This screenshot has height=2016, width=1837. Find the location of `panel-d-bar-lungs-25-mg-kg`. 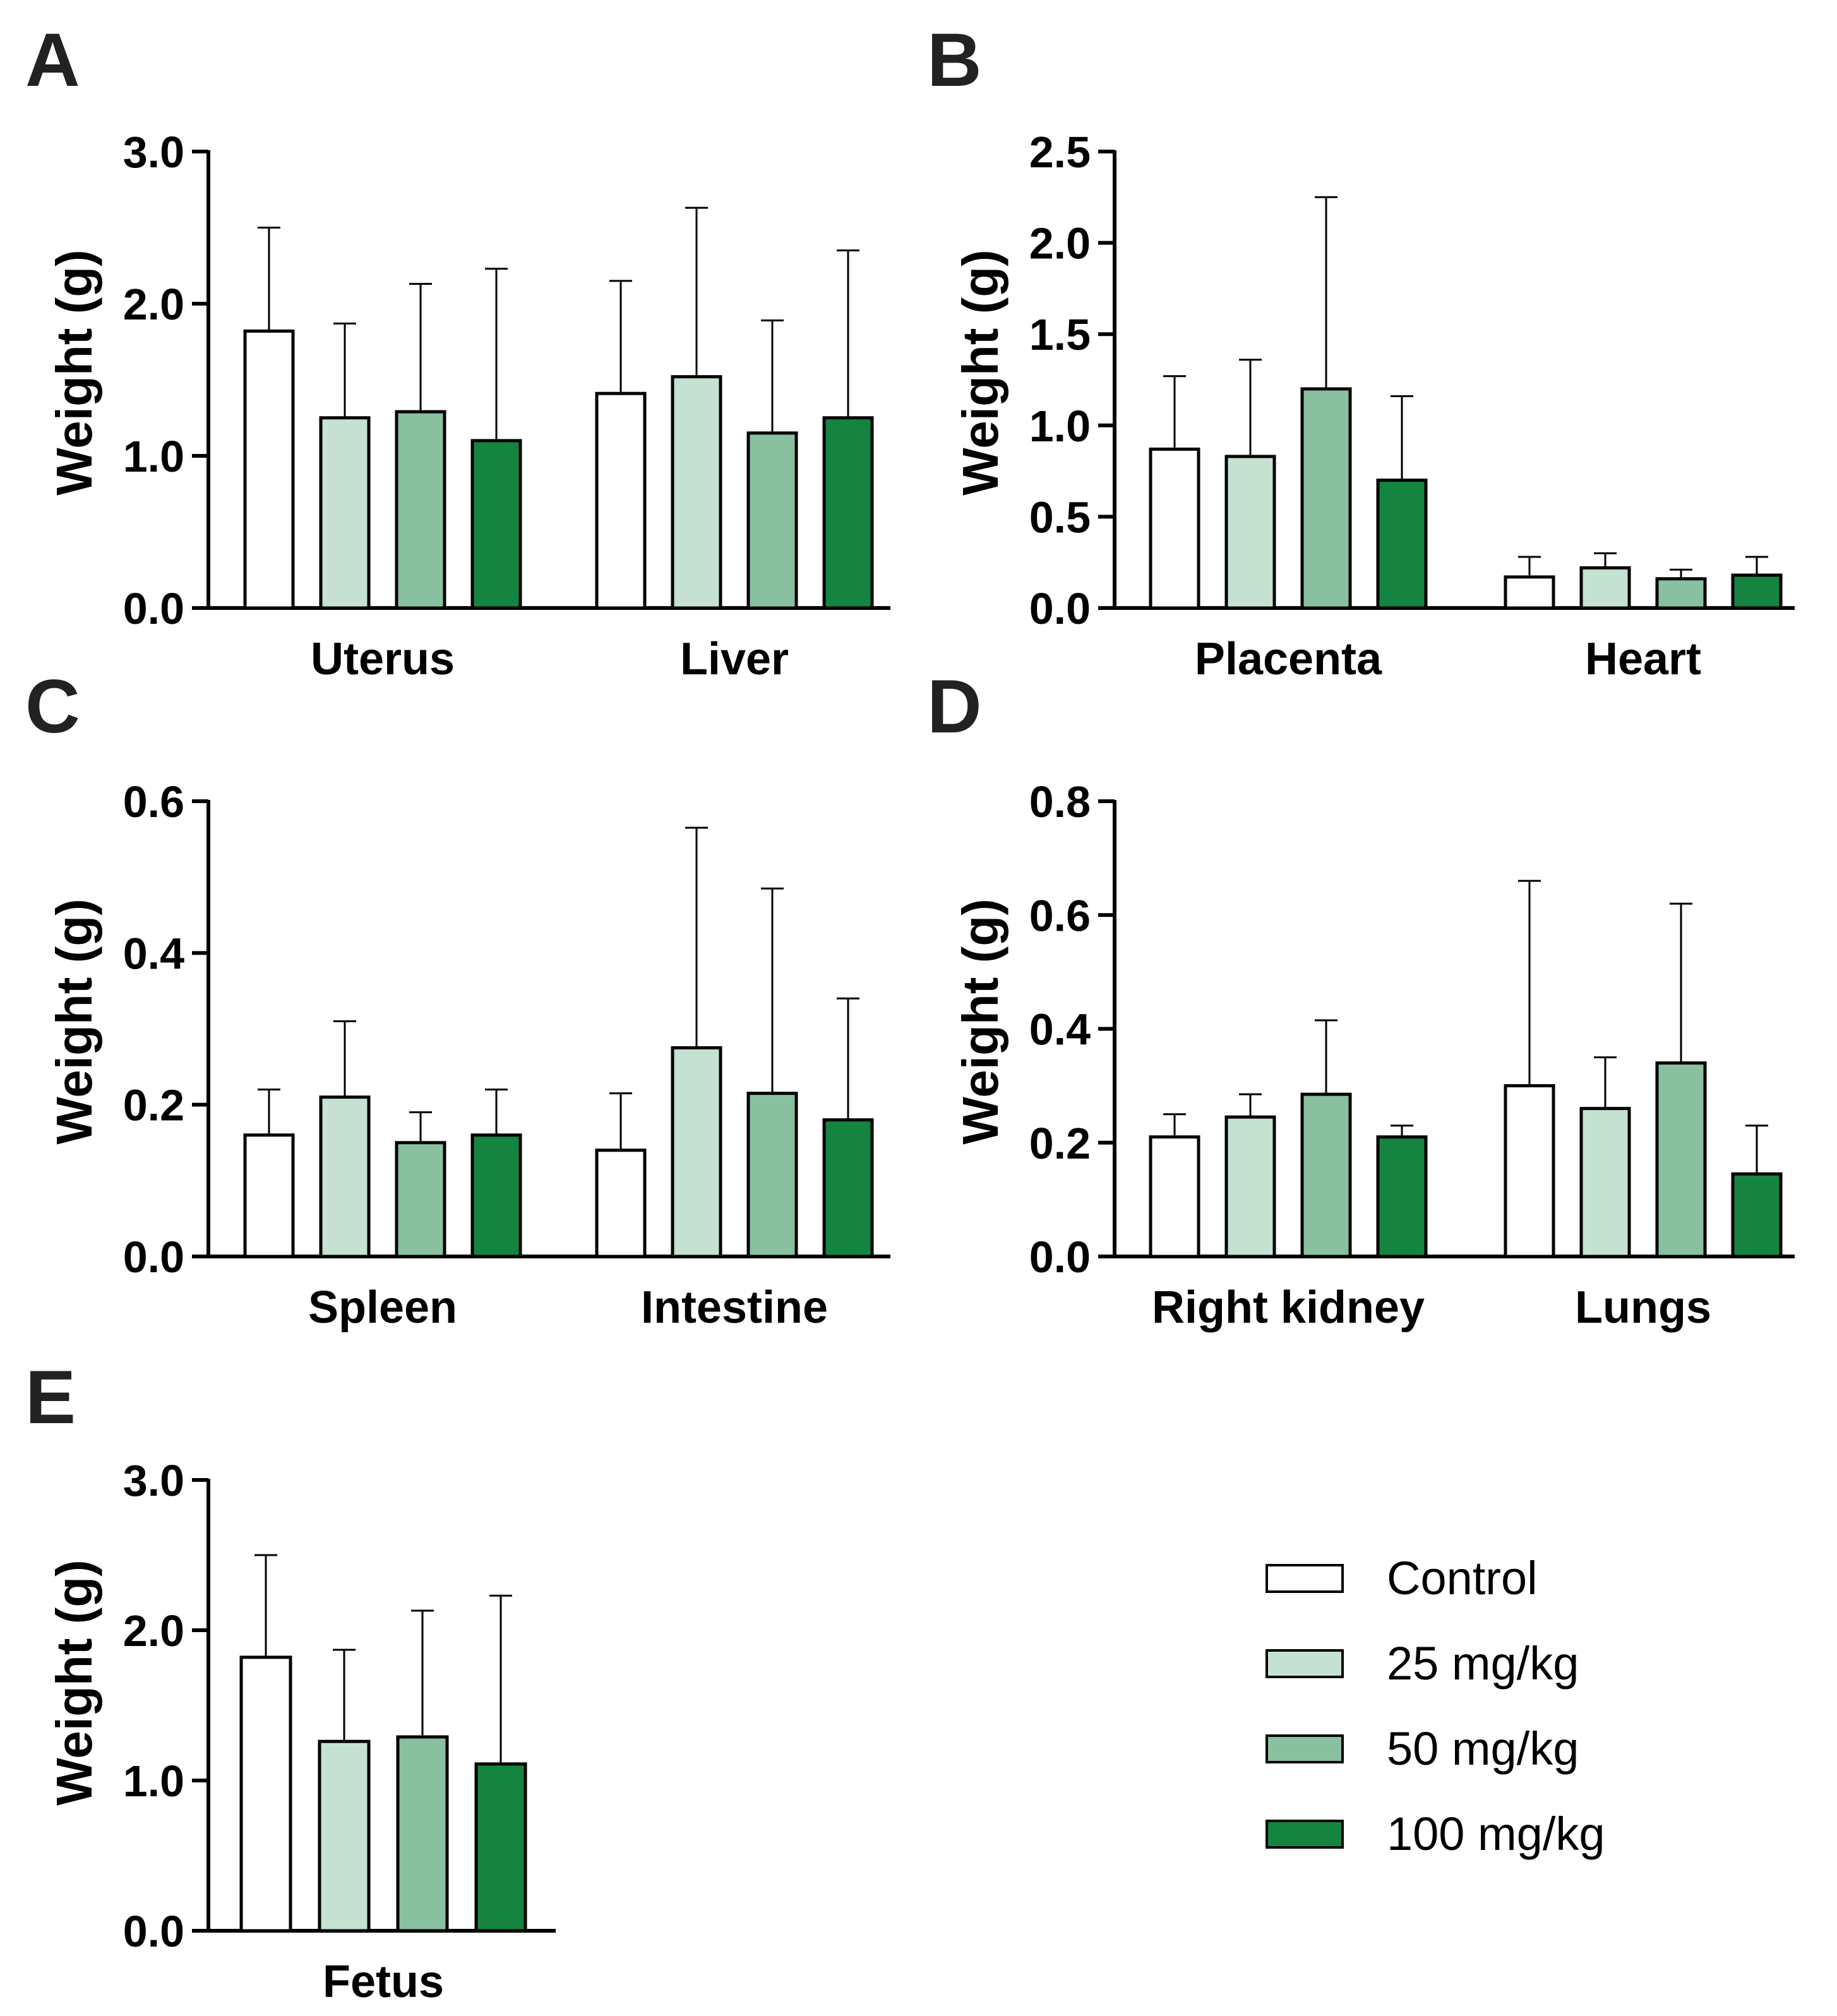

panel-d-bar-lungs-25-mg-kg is located at coordinates (1605, 1182).